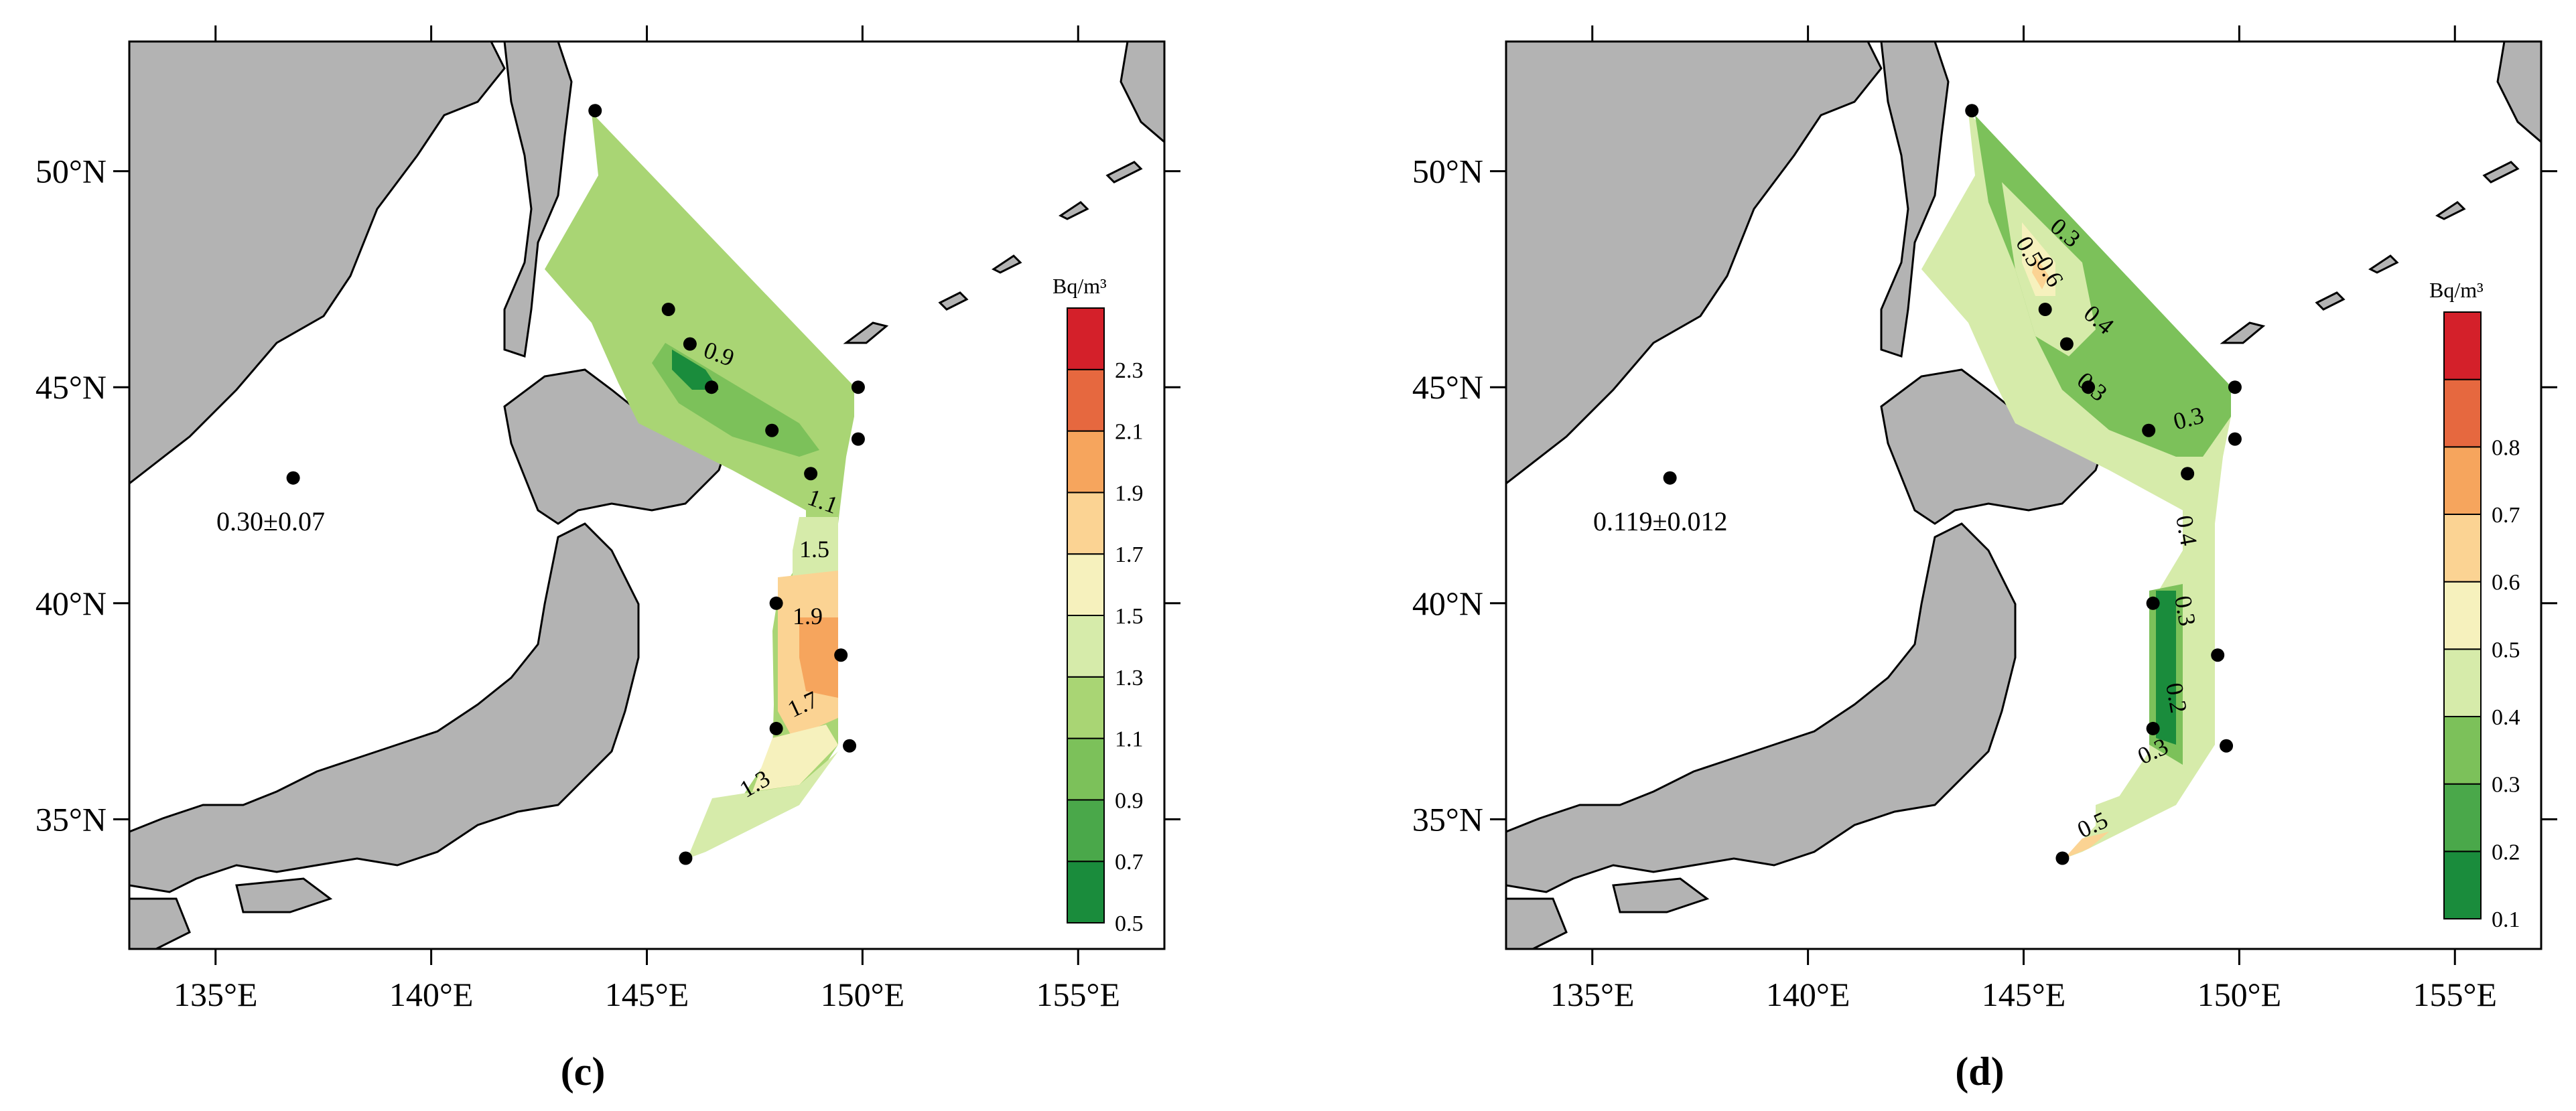 The width and height of the screenshot is (2576, 1111). What do you see at coordinates (1979, 1071) in the screenshot?
I see `panel-label-d: (d)` at bounding box center [1979, 1071].